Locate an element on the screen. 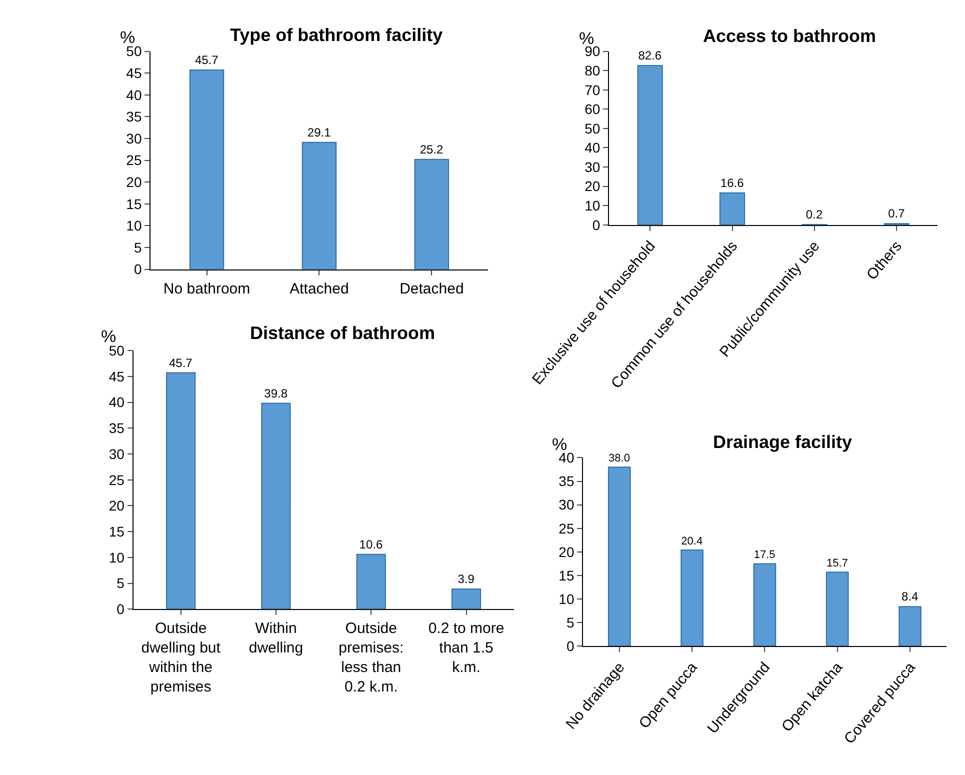  data-label: 10.6 is located at coordinates (371, 544).